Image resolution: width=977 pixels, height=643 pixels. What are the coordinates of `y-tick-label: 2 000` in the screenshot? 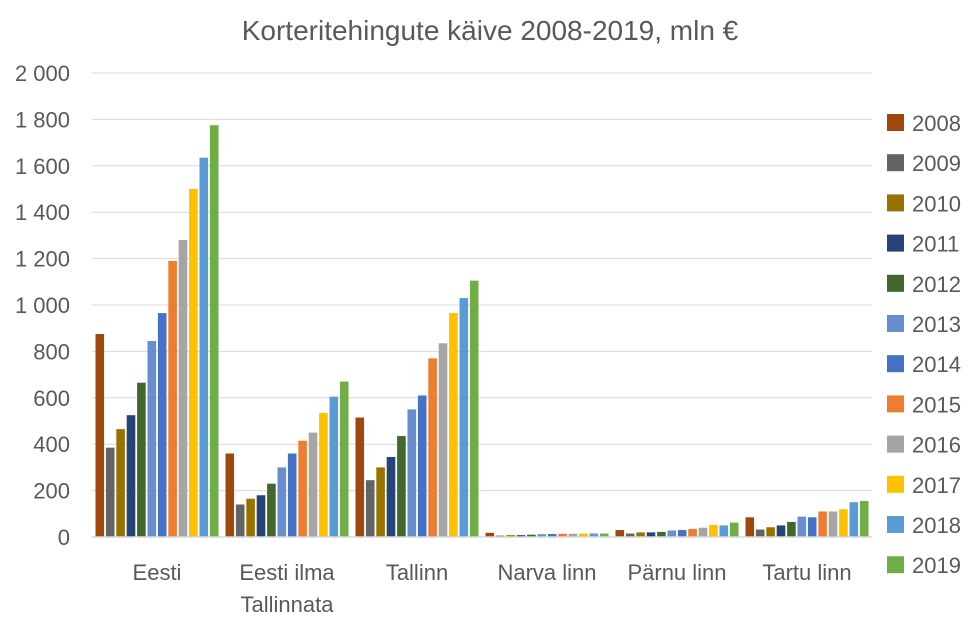 It's located at (42, 73).